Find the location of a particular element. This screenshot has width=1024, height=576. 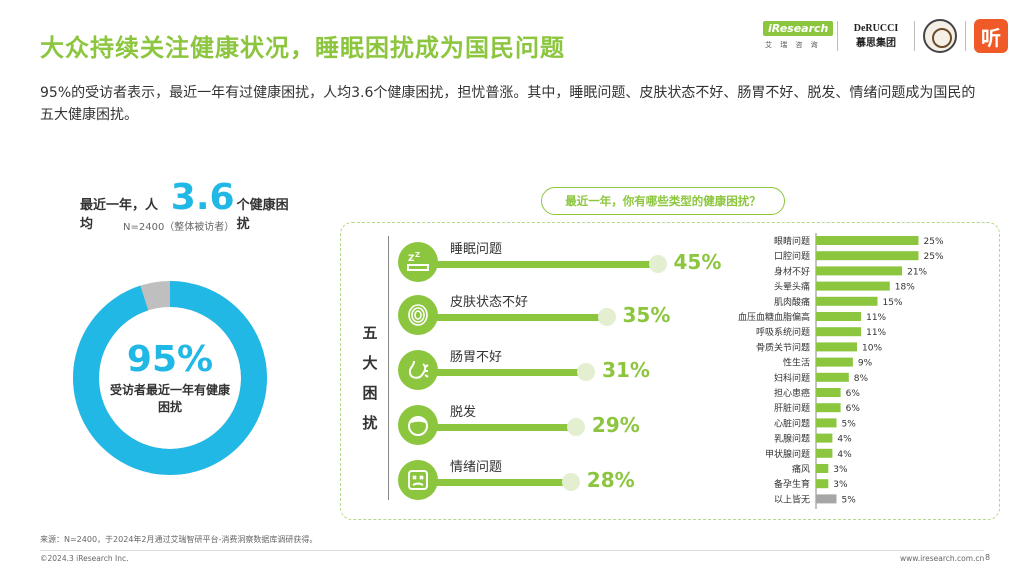

category-label: 肝脏问题 is located at coordinates (792, 408).